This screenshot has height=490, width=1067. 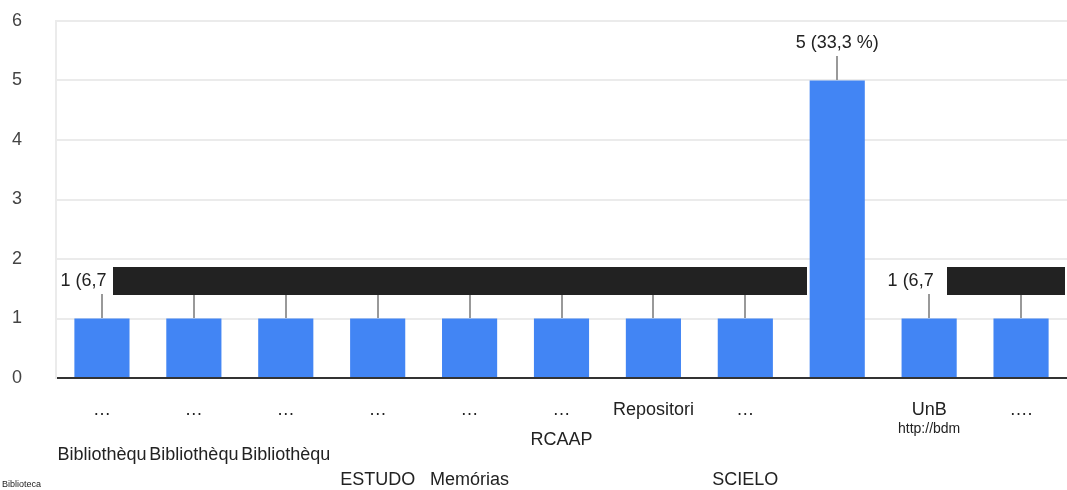 I want to click on y-tick-label: 3, so click(x=16, y=198).